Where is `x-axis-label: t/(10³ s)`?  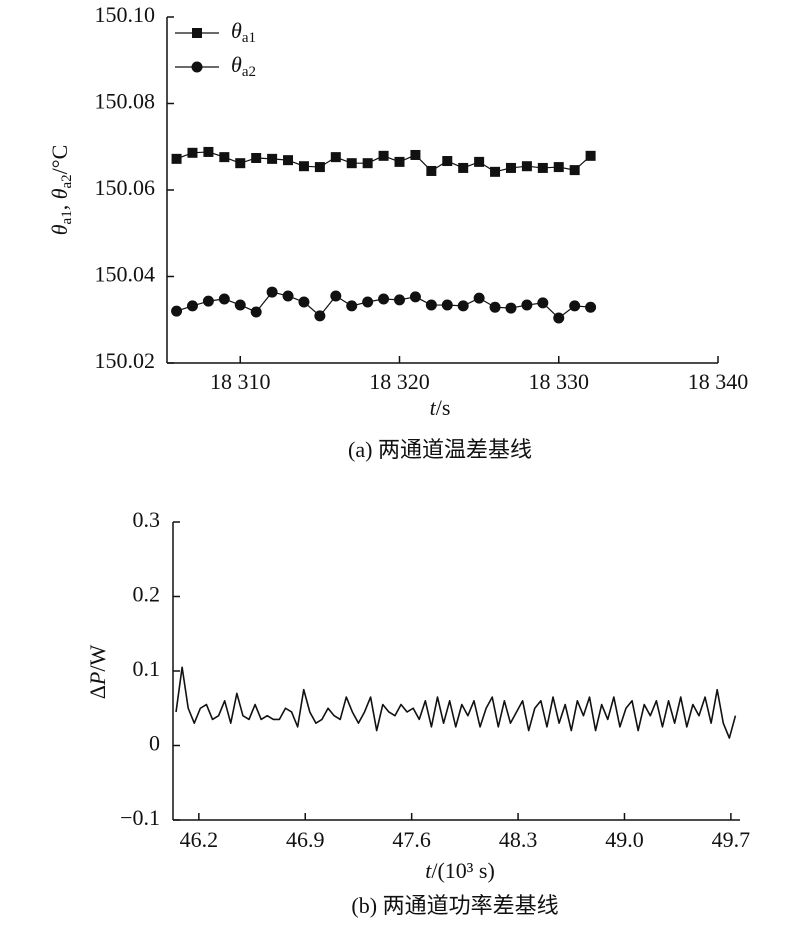
x-axis-label: t/(10³ s) is located at coordinates (460, 870).